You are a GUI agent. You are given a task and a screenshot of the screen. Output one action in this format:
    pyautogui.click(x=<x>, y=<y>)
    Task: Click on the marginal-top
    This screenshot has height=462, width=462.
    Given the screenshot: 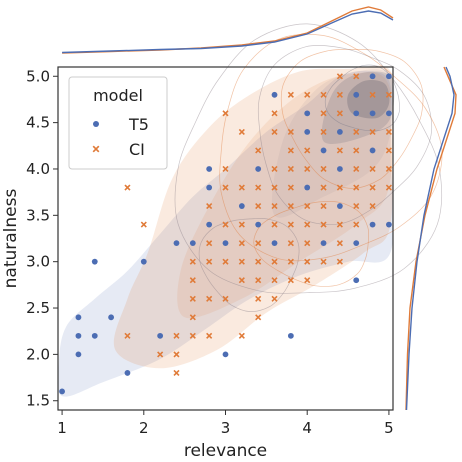 What is the action you would take?
    pyautogui.click(x=228, y=30)
    